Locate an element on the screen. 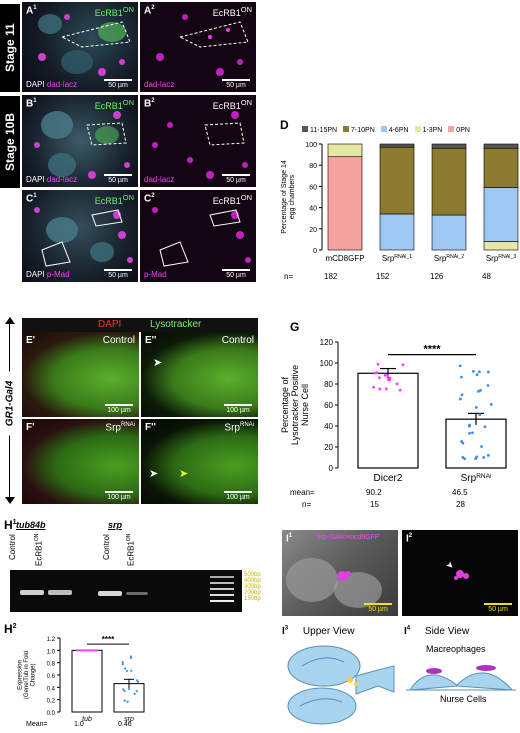  panel-f2-label: F'' is located at coordinates (150, 427).